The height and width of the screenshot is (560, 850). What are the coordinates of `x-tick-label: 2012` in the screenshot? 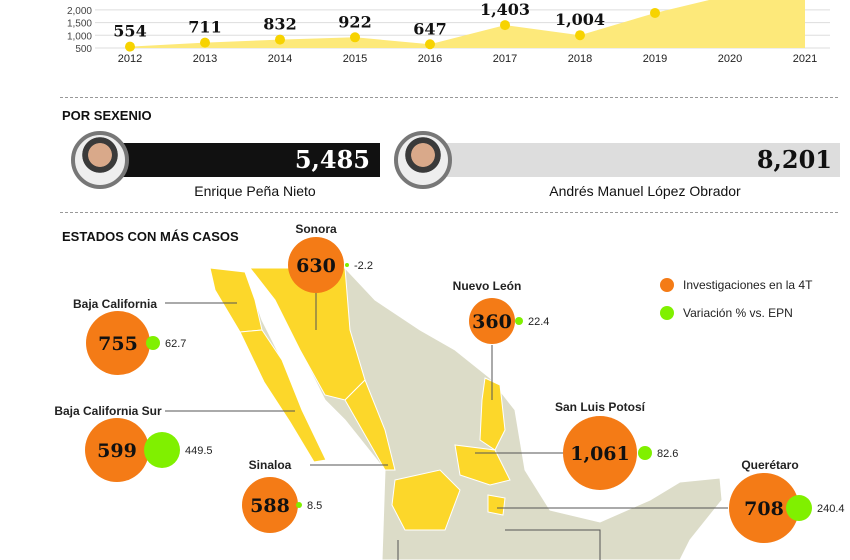 It's located at (130, 59).